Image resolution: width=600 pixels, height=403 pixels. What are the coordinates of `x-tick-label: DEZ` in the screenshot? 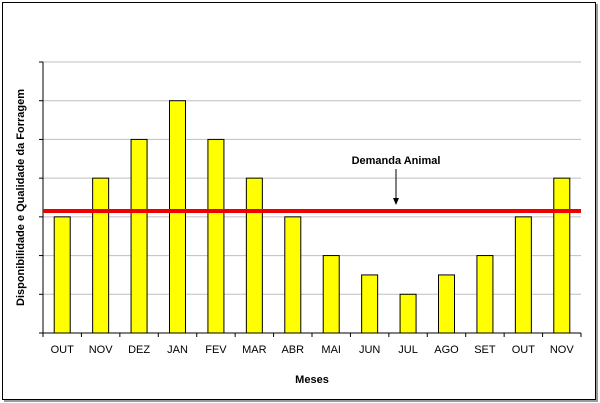 It's located at (139, 350).